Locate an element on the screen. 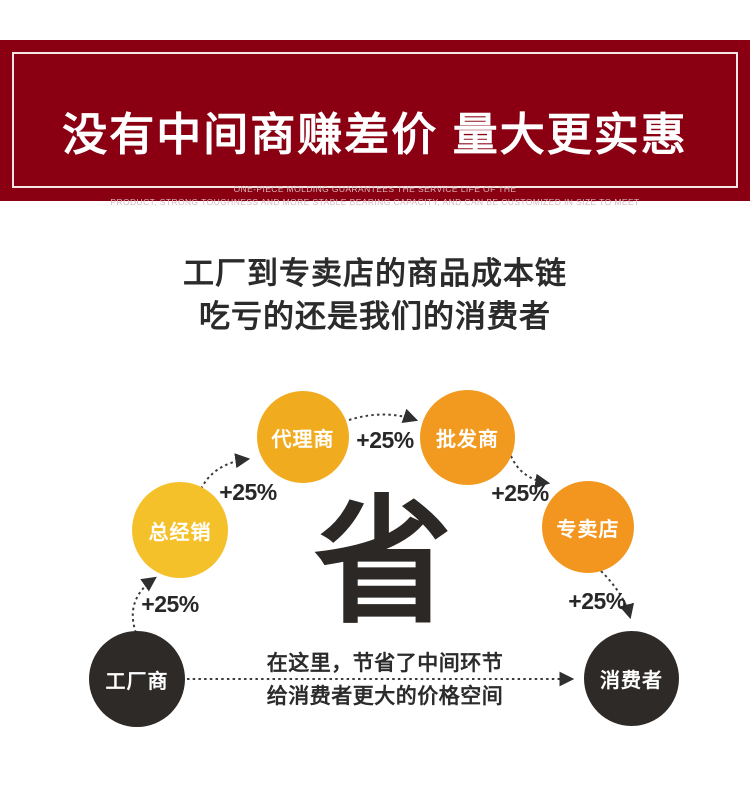 The height and width of the screenshot is (790, 750). diagram-caption: 在这里，节省了中间环节 给消费者更大的价格空间 is located at coordinates (385, 680).